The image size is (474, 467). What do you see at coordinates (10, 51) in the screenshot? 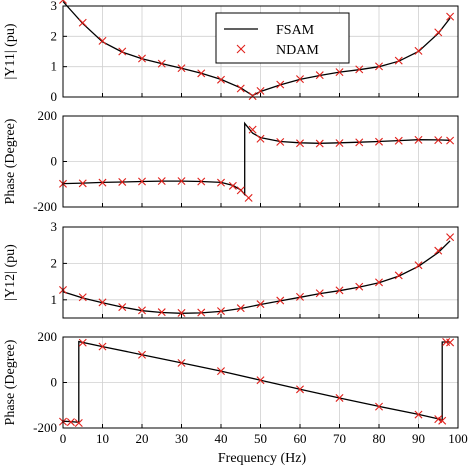
I see `y-axis-label: |Y11| (pu)` at bounding box center [10, 51].